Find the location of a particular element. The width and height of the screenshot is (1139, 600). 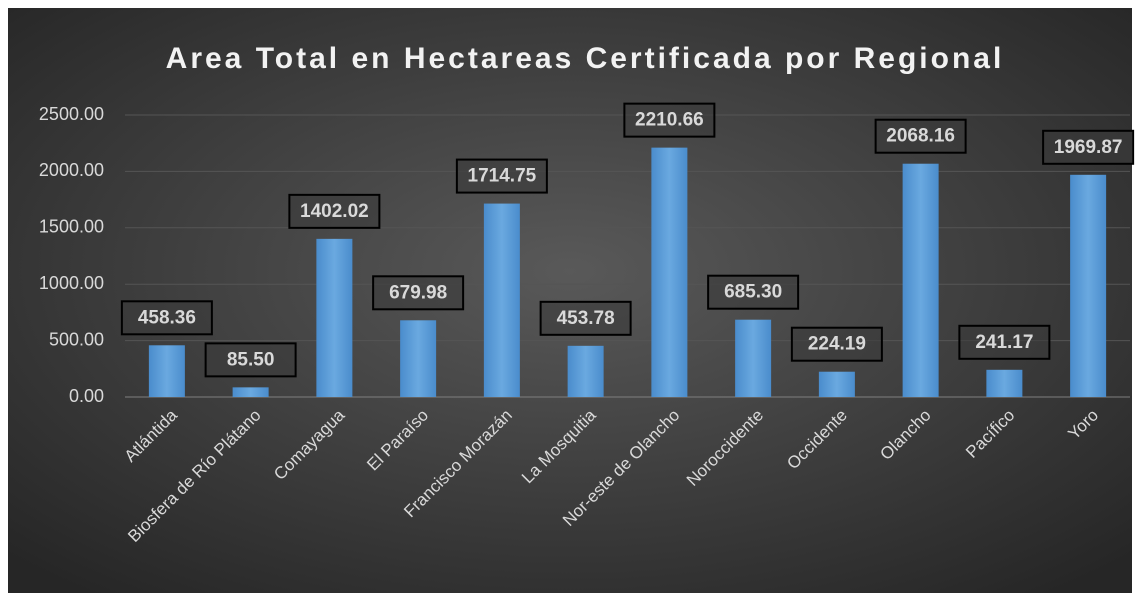

data-label: 685.30 is located at coordinates (753, 292).